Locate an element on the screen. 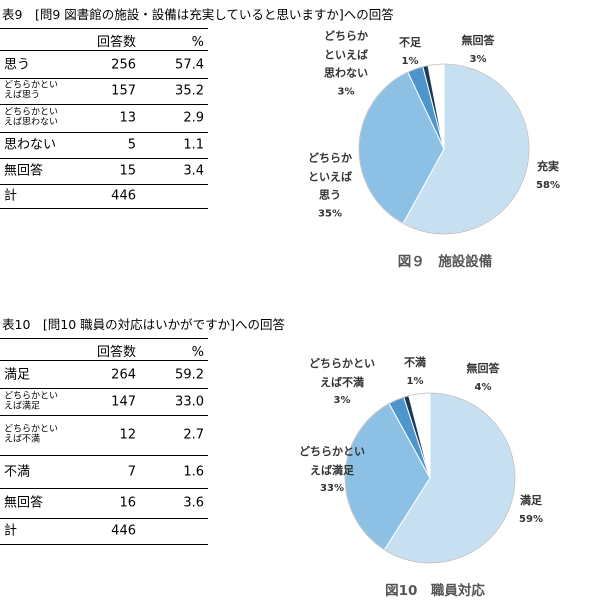  slice-category: どちらかといえば不満 is located at coordinates (342, 372).